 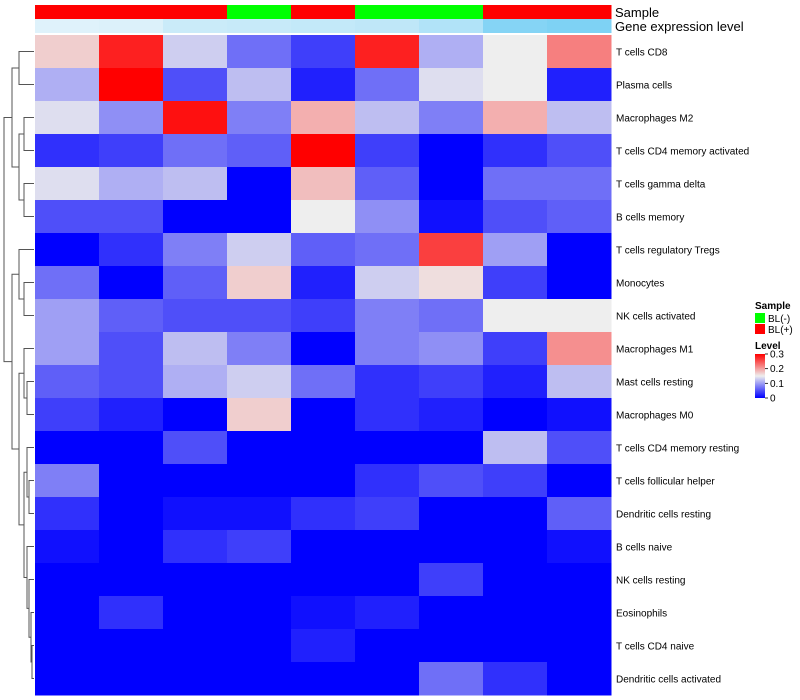 What do you see at coordinates (768, 346) in the screenshot?
I see `legend-level-title: Level` at bounding box center [768, 346].